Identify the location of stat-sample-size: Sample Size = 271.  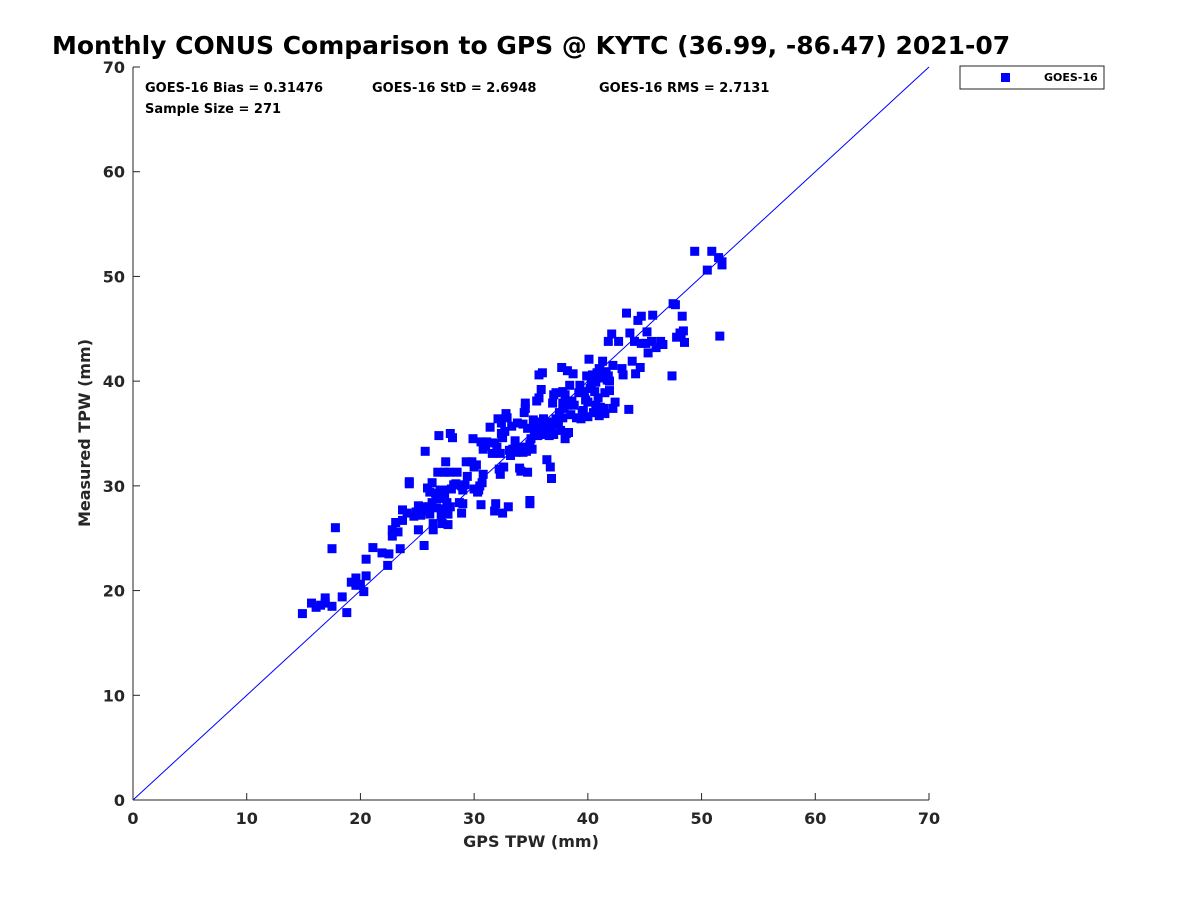
(213, 109).